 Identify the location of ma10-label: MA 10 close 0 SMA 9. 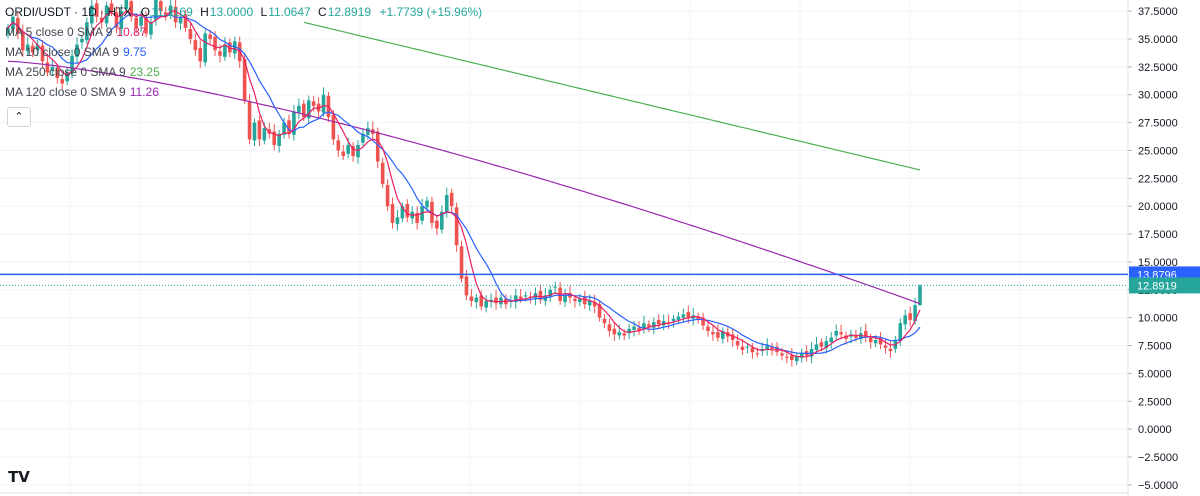
(62, 52).